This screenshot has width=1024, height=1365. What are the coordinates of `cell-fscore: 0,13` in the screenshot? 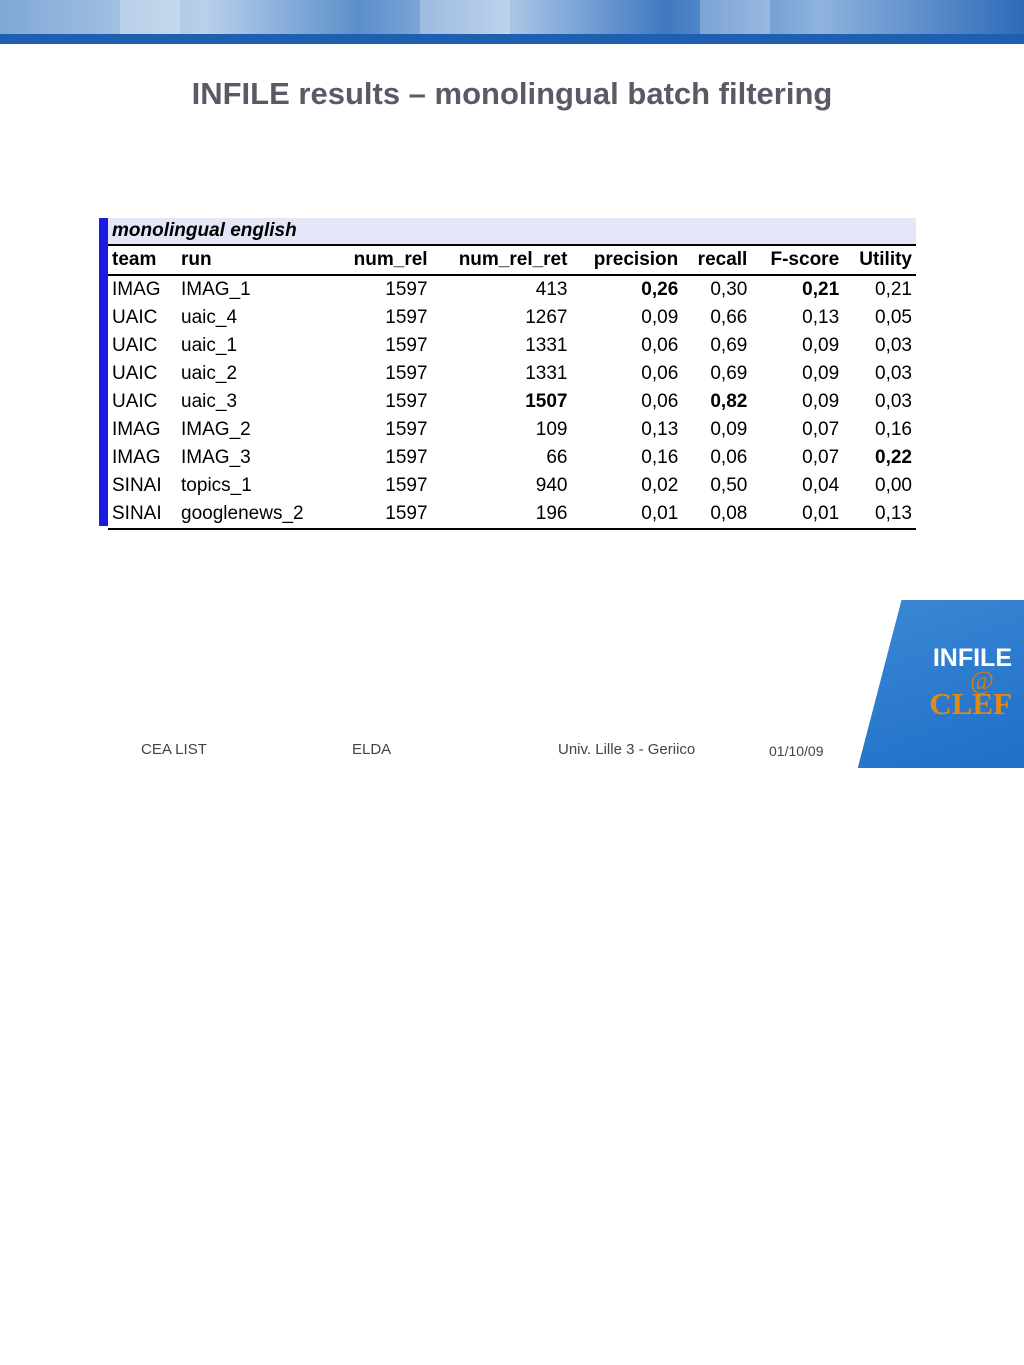 It's located at (821, 317).